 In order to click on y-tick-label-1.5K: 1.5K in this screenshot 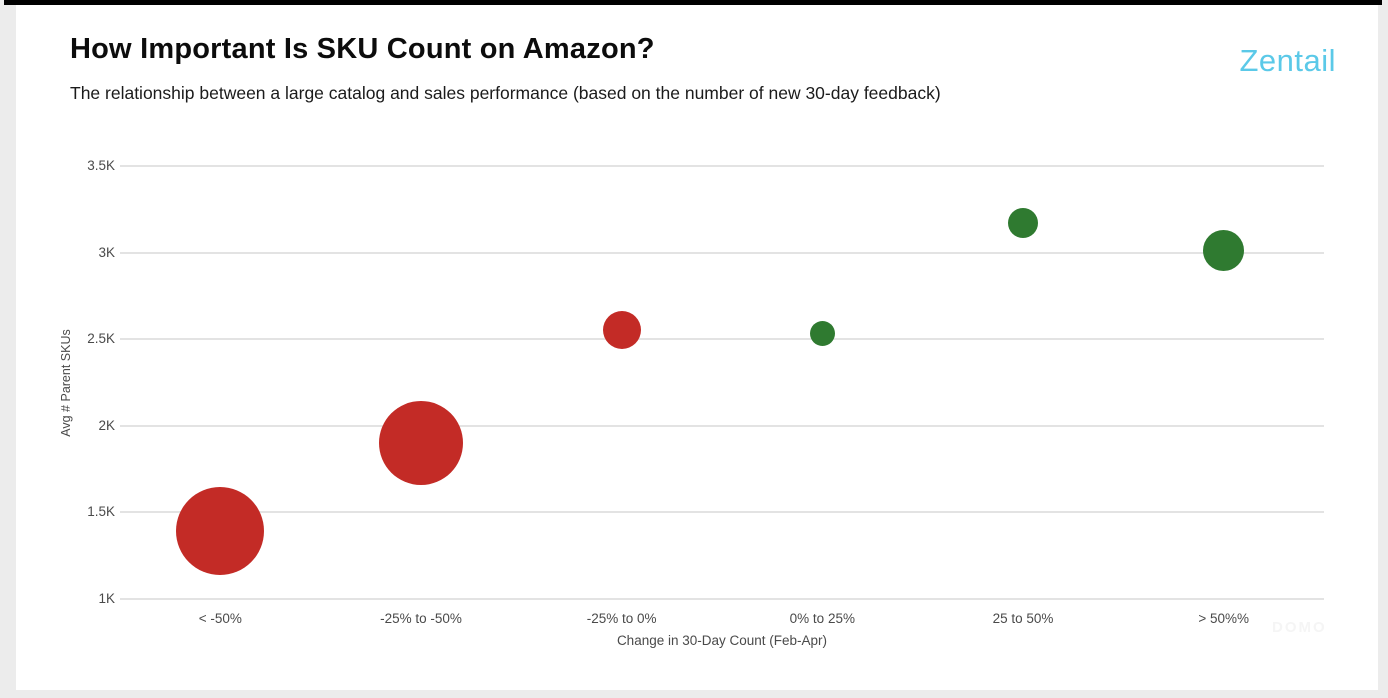, I will do `click(101, 512)`.